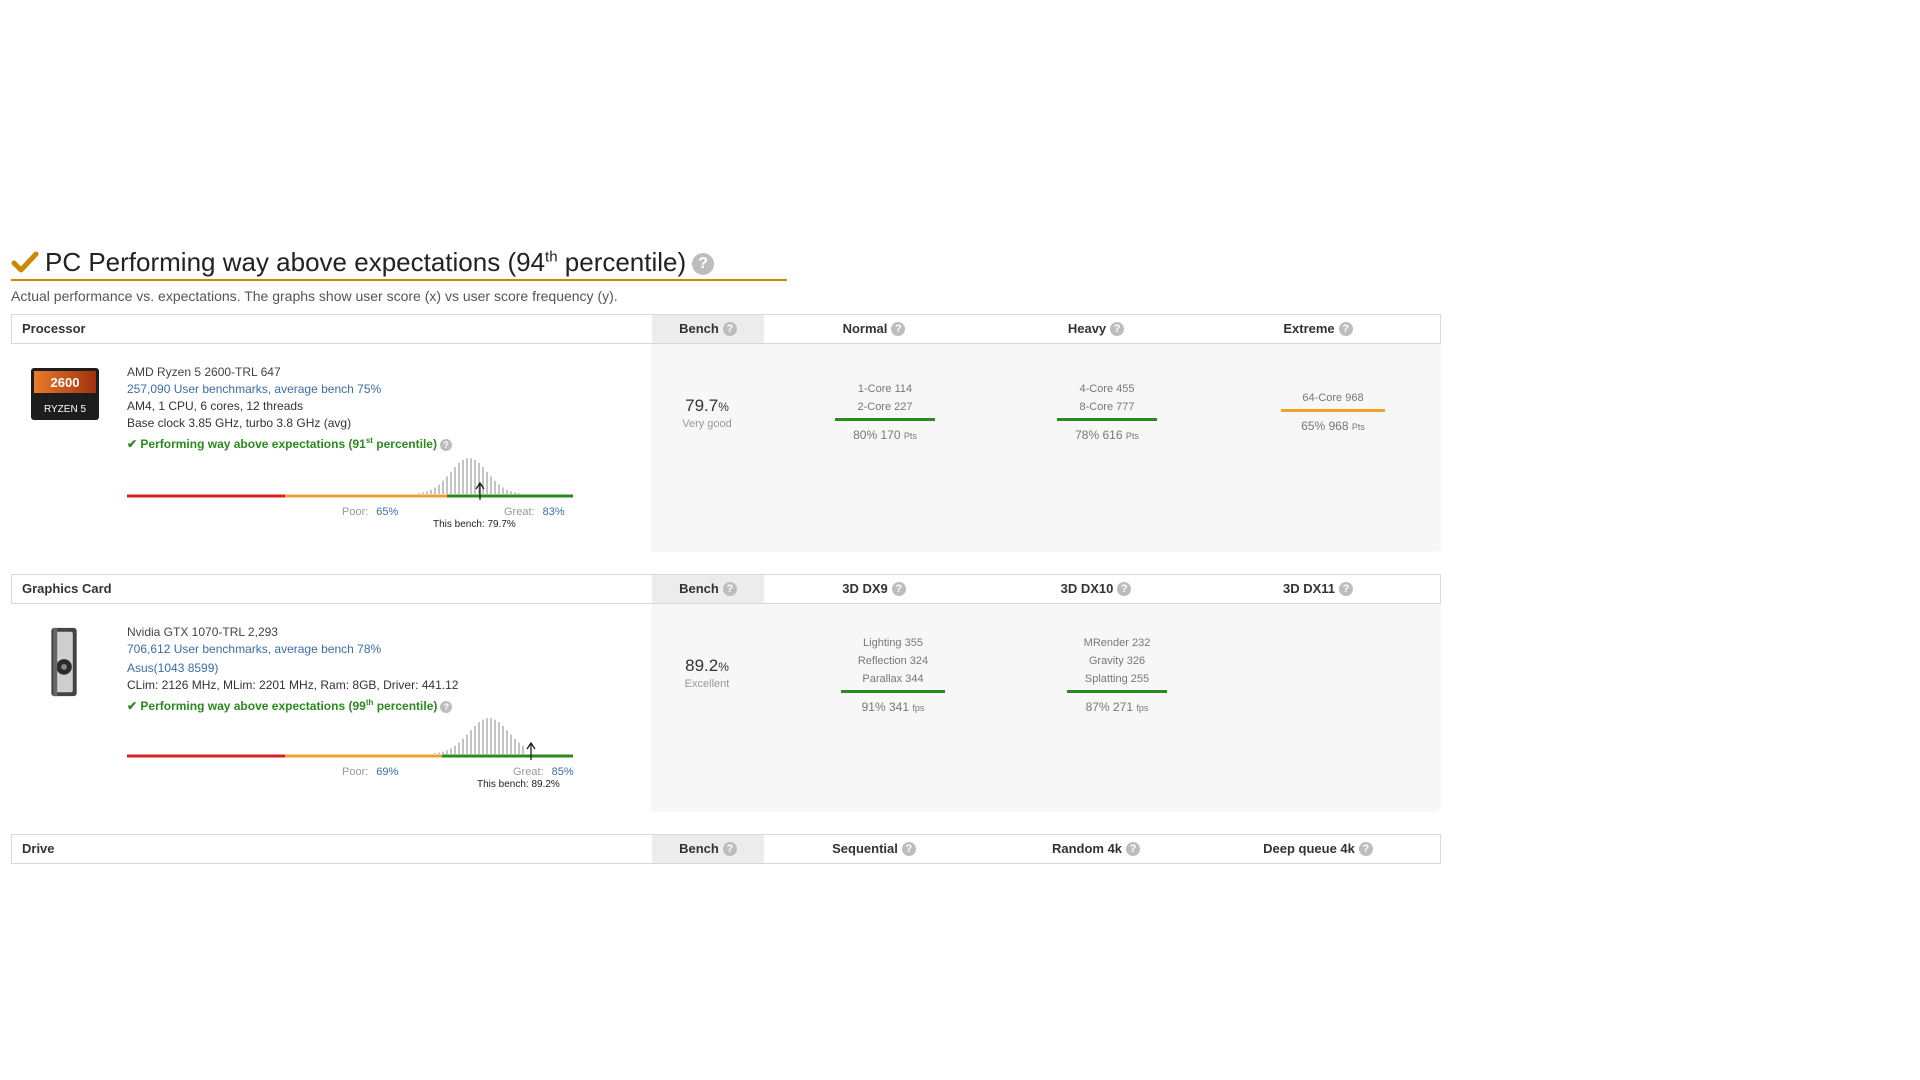  What do you see at coordinates (370, 772) in the screenshot?
I see `poor-threshold: Poor: 69%` at bounding box center [370, 772].